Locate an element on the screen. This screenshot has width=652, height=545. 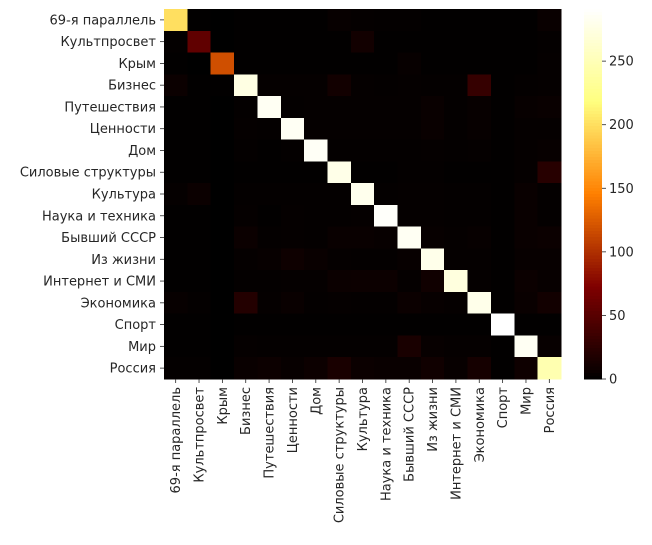
x-tick-label: Силовые структуры is located at coordinates (340, 455).